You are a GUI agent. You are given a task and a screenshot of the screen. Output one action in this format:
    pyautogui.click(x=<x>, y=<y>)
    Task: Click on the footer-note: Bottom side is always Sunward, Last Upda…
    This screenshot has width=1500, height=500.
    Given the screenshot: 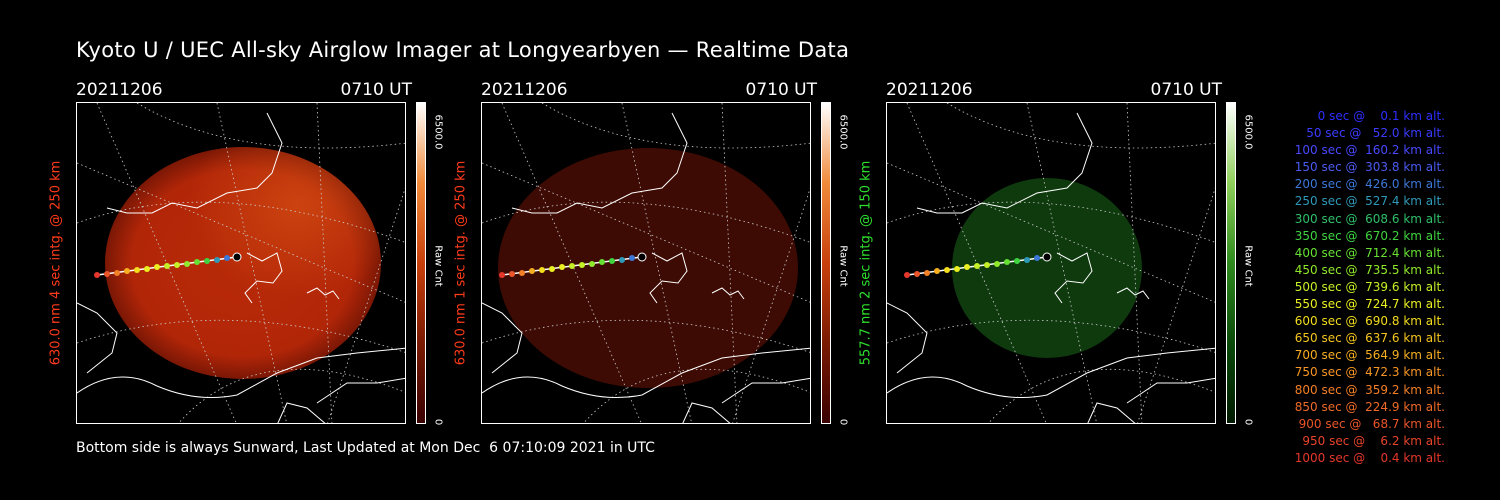 What is the action you would take?
    pyautogui.click(x=365, y=448)
    